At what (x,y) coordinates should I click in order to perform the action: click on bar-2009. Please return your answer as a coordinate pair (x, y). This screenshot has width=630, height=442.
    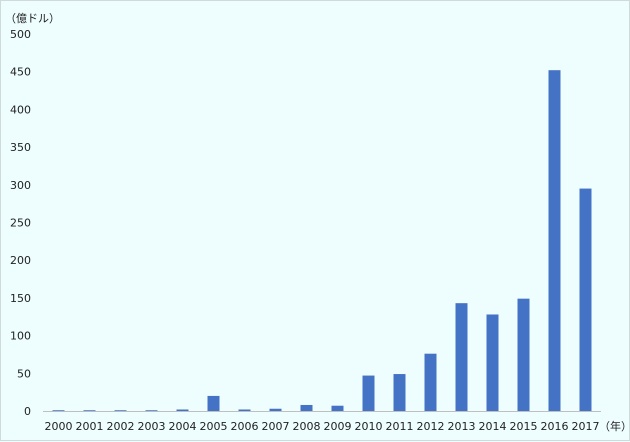
    Looking at the image, I should click on (337, 408).